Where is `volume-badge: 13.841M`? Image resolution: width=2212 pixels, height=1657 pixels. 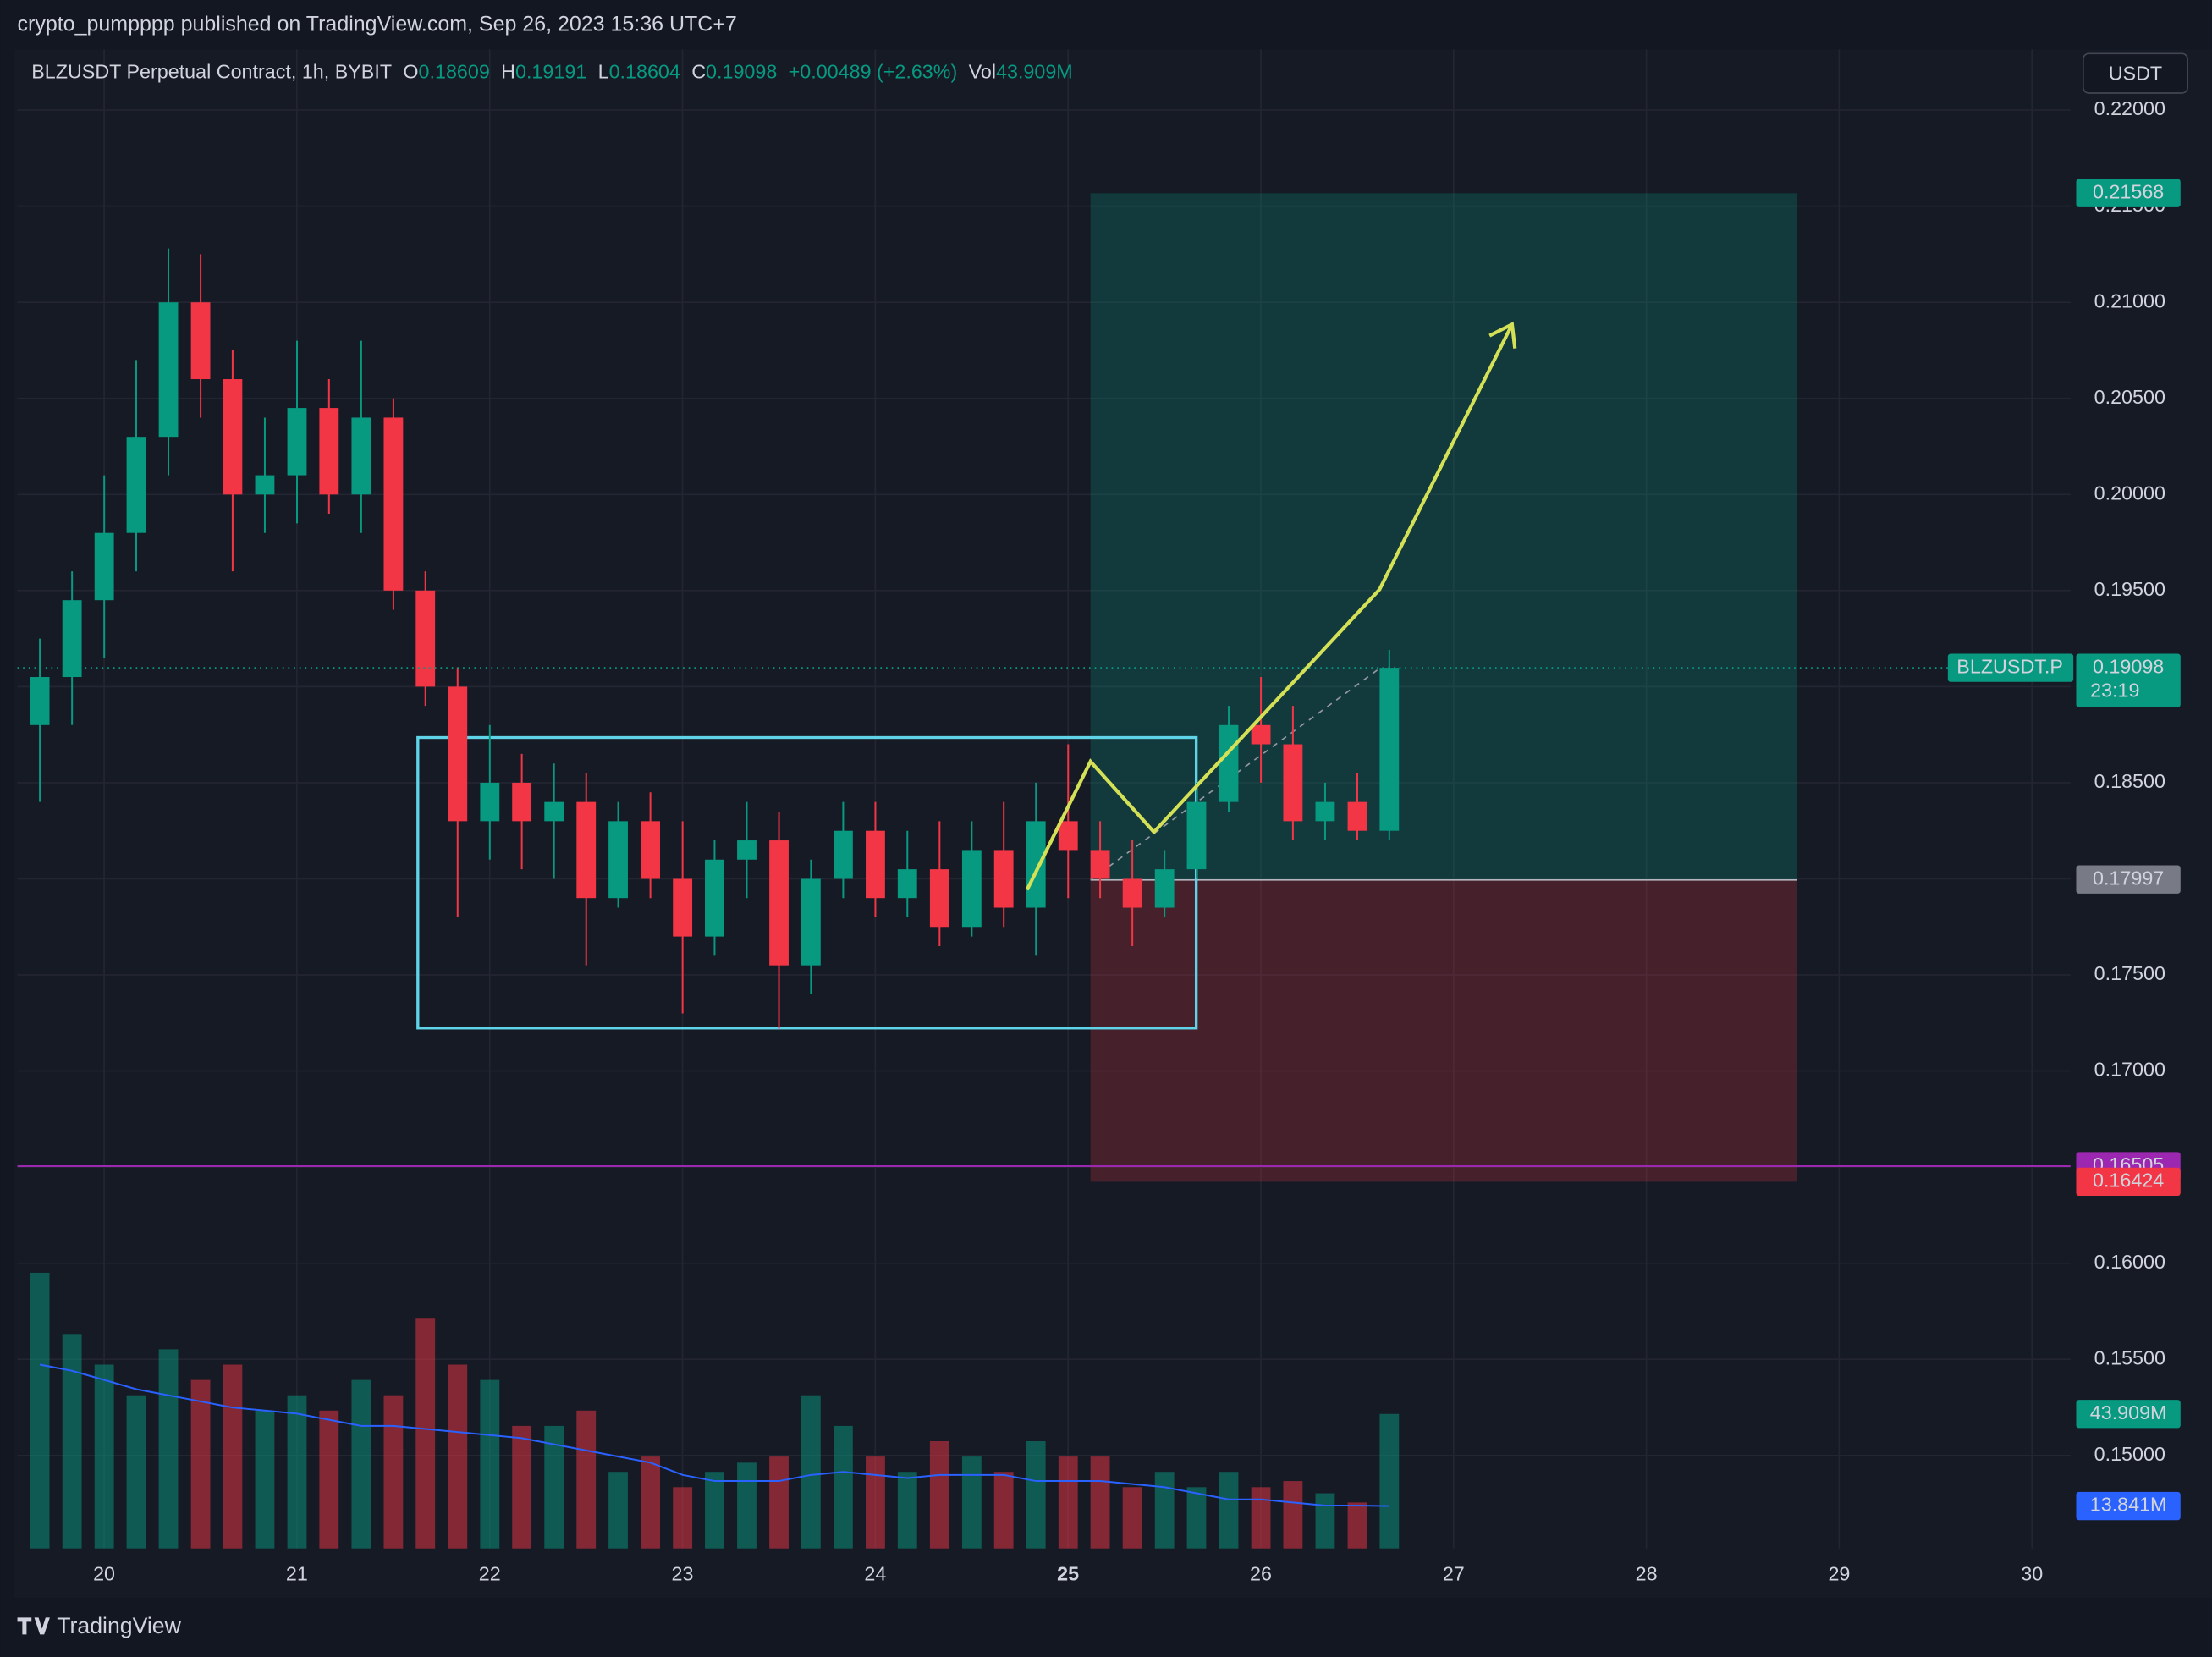
volume-badge: 13.841M is located at coordinates (2129, 1505).